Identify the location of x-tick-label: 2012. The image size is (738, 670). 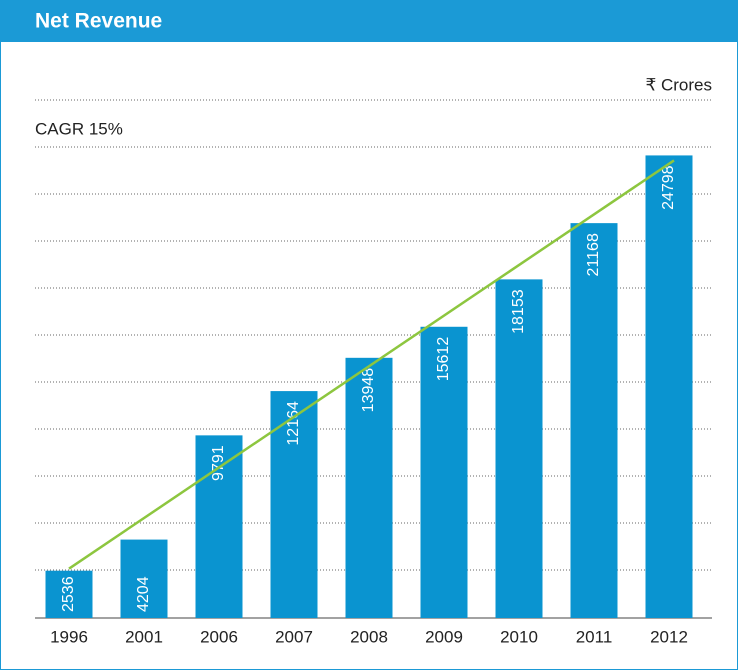
(669, 636).